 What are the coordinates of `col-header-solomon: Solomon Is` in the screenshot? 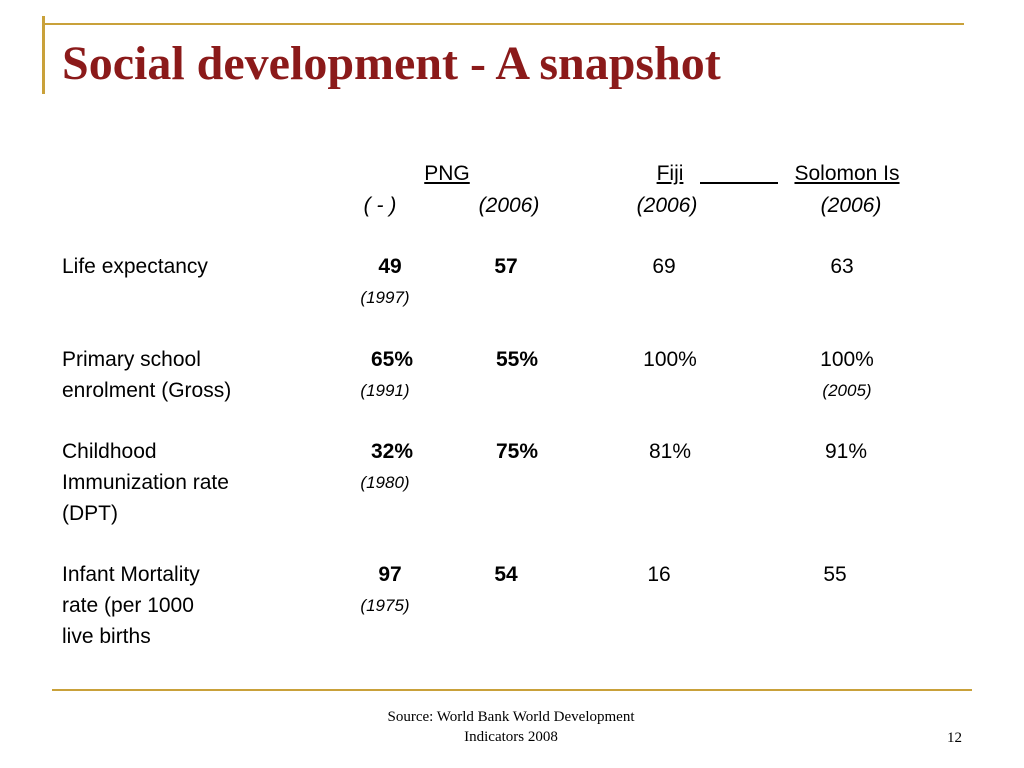 It's located at (847, 173).